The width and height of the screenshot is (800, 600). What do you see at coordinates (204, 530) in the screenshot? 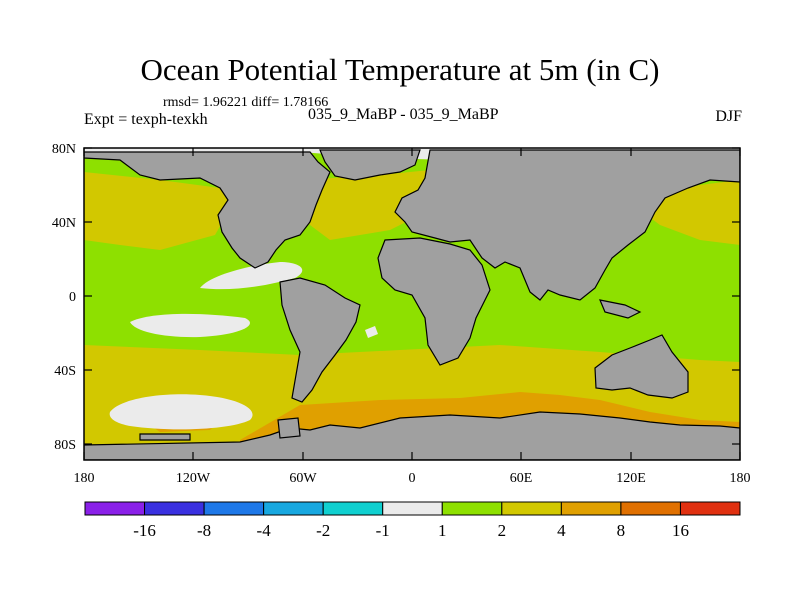
I see `colorbar-label: -8` at bounding box center [204, 530].